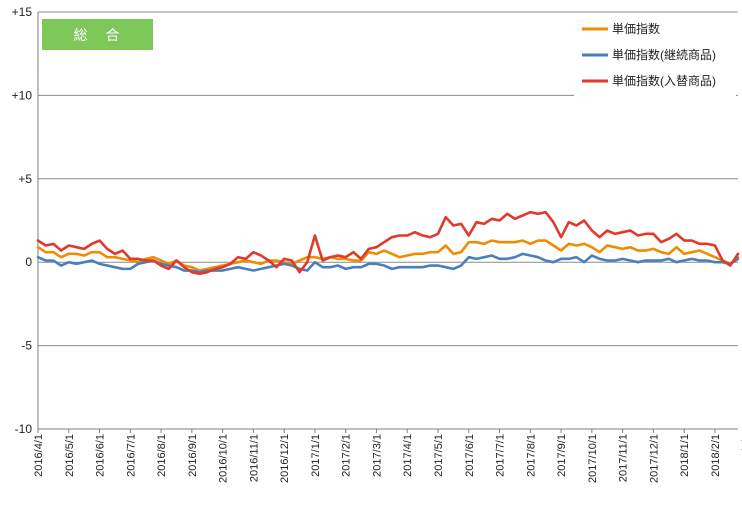 This screenshot has width=742, height=509. I want to click on x-tick-label: 2017/1/1, so click(316, 455).